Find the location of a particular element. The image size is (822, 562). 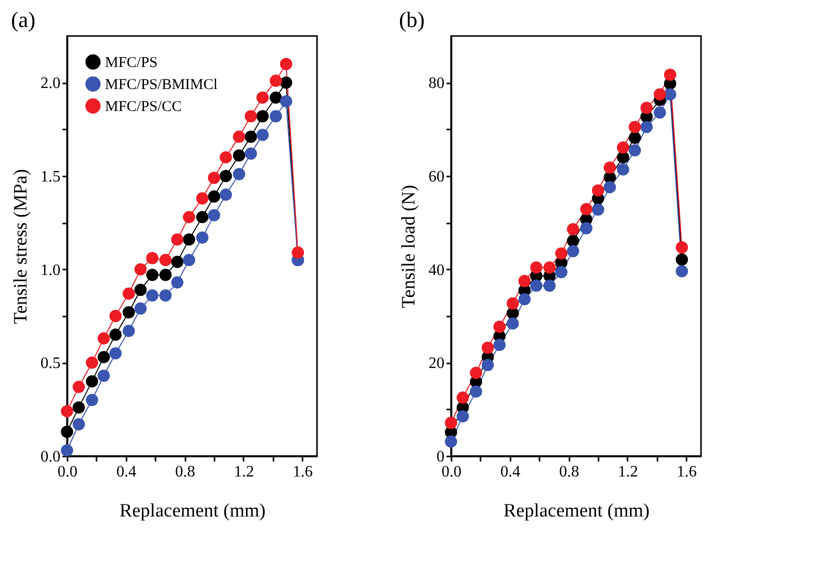

y-axis-title: Tensile stress (MPa) is located at coordinates (21, 246).